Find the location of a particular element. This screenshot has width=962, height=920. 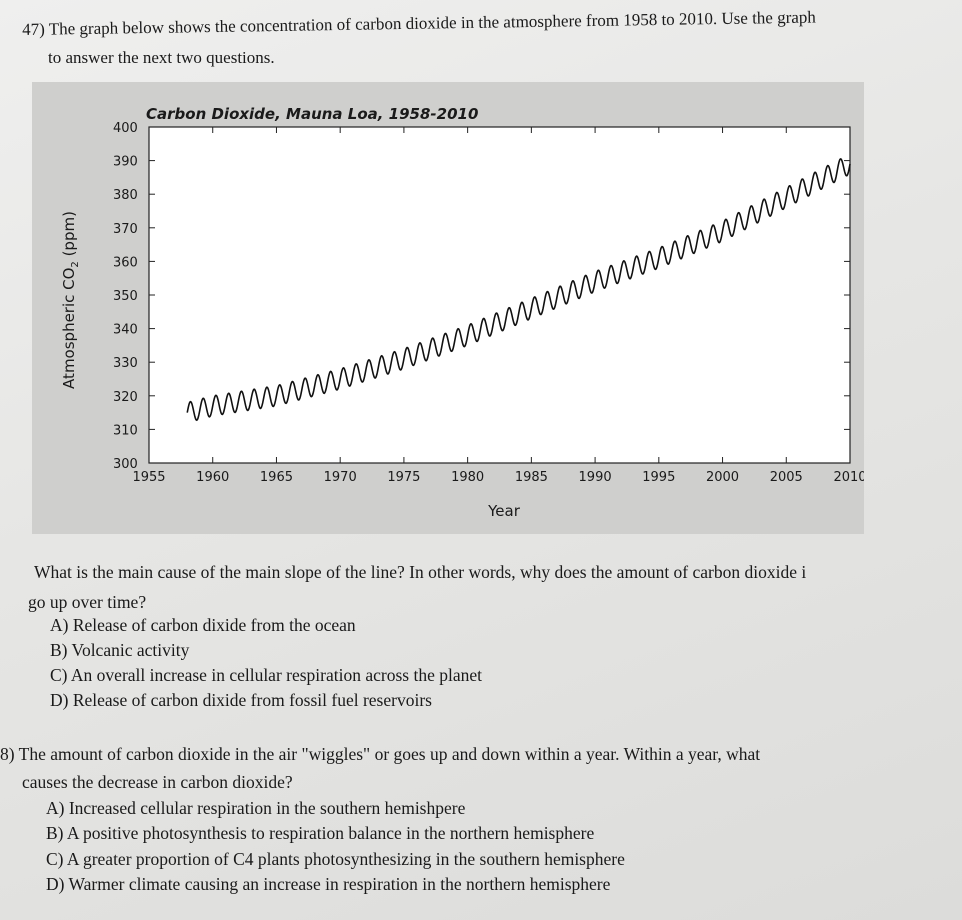

y-axis-label: Atmospheric CO2 (ppm) is located at coordinates (70, 300).